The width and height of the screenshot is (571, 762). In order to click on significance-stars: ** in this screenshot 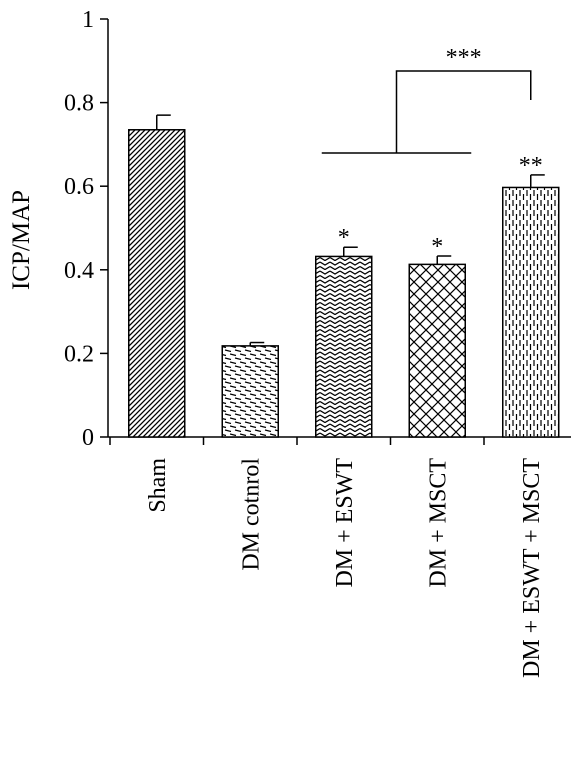, I will do `click(531, 166)`.